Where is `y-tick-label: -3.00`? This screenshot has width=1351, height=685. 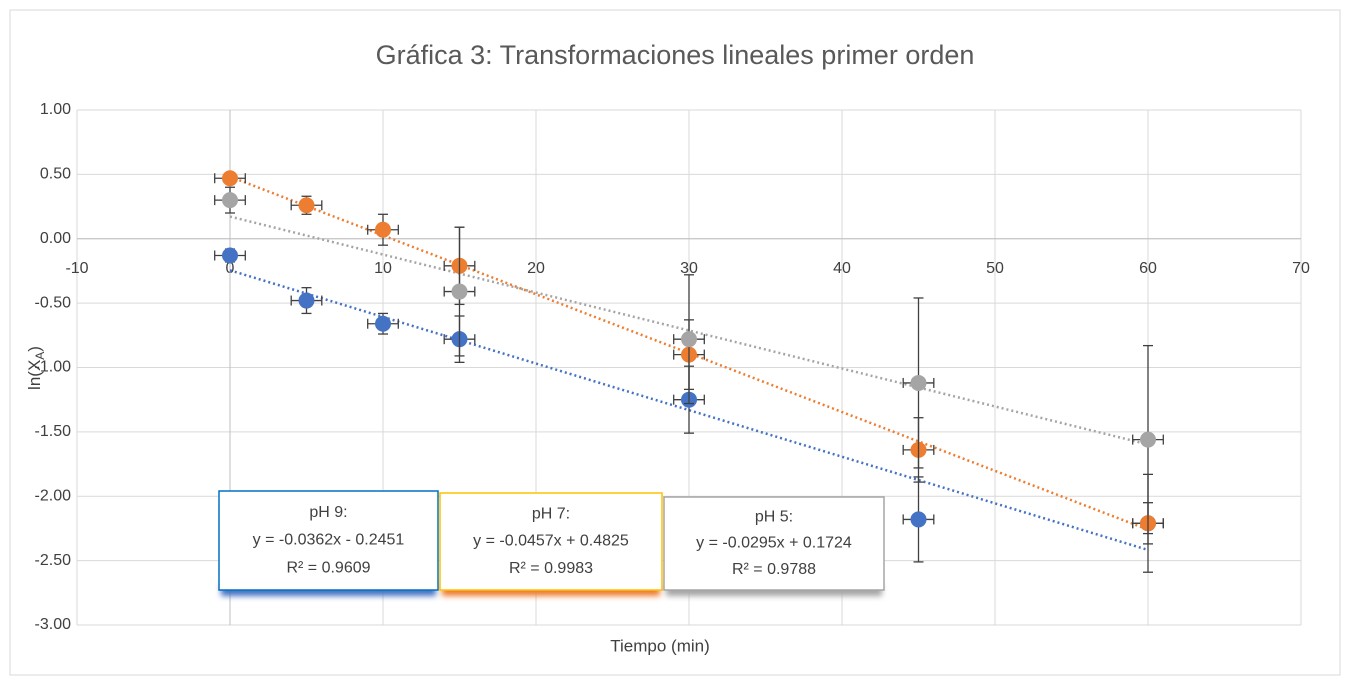 y-tick-label: -3.00 is located at coordinates (53, 624).